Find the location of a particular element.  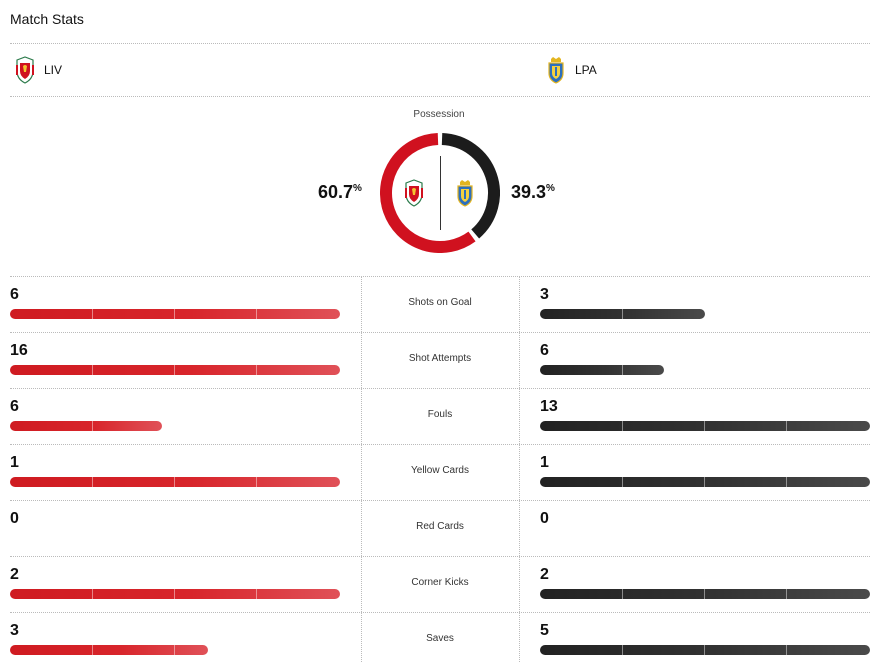

away-team: LPA is located at coordinates (571, 70).